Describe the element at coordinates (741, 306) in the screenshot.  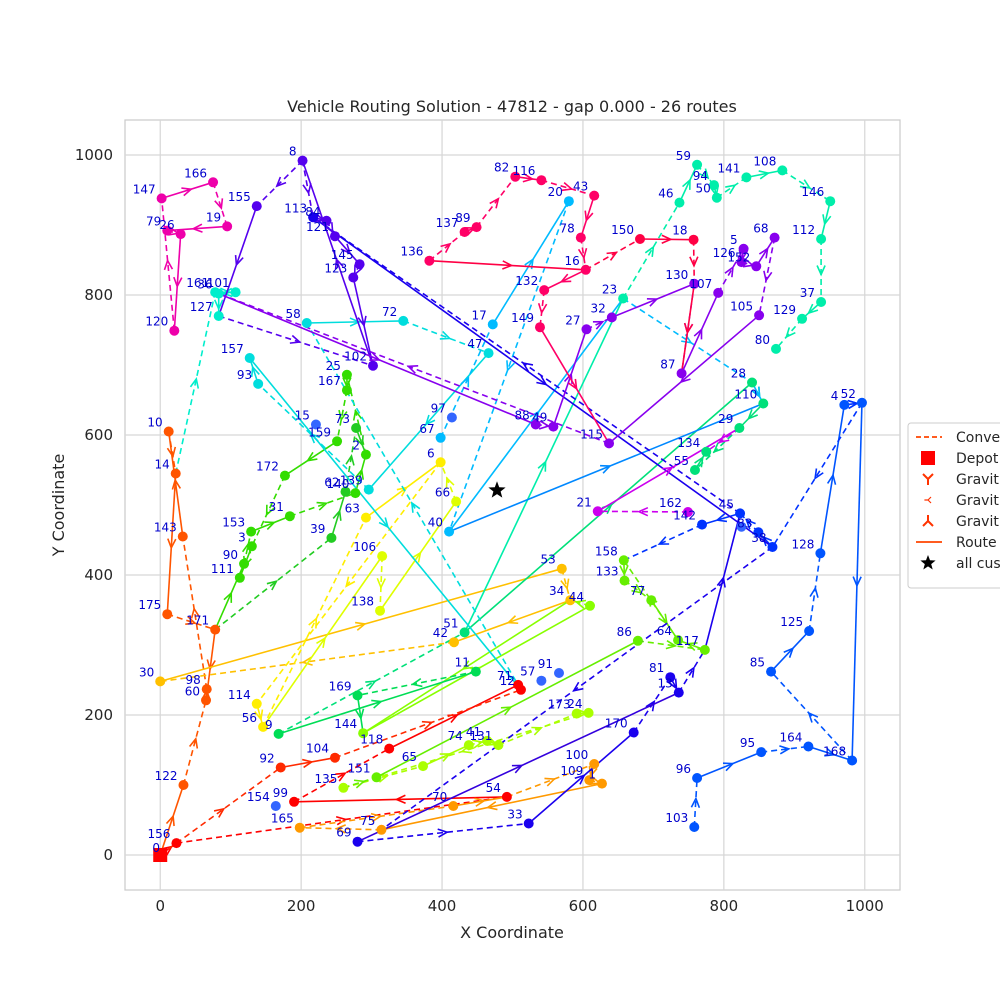
I see `node-label: 105` at that location.